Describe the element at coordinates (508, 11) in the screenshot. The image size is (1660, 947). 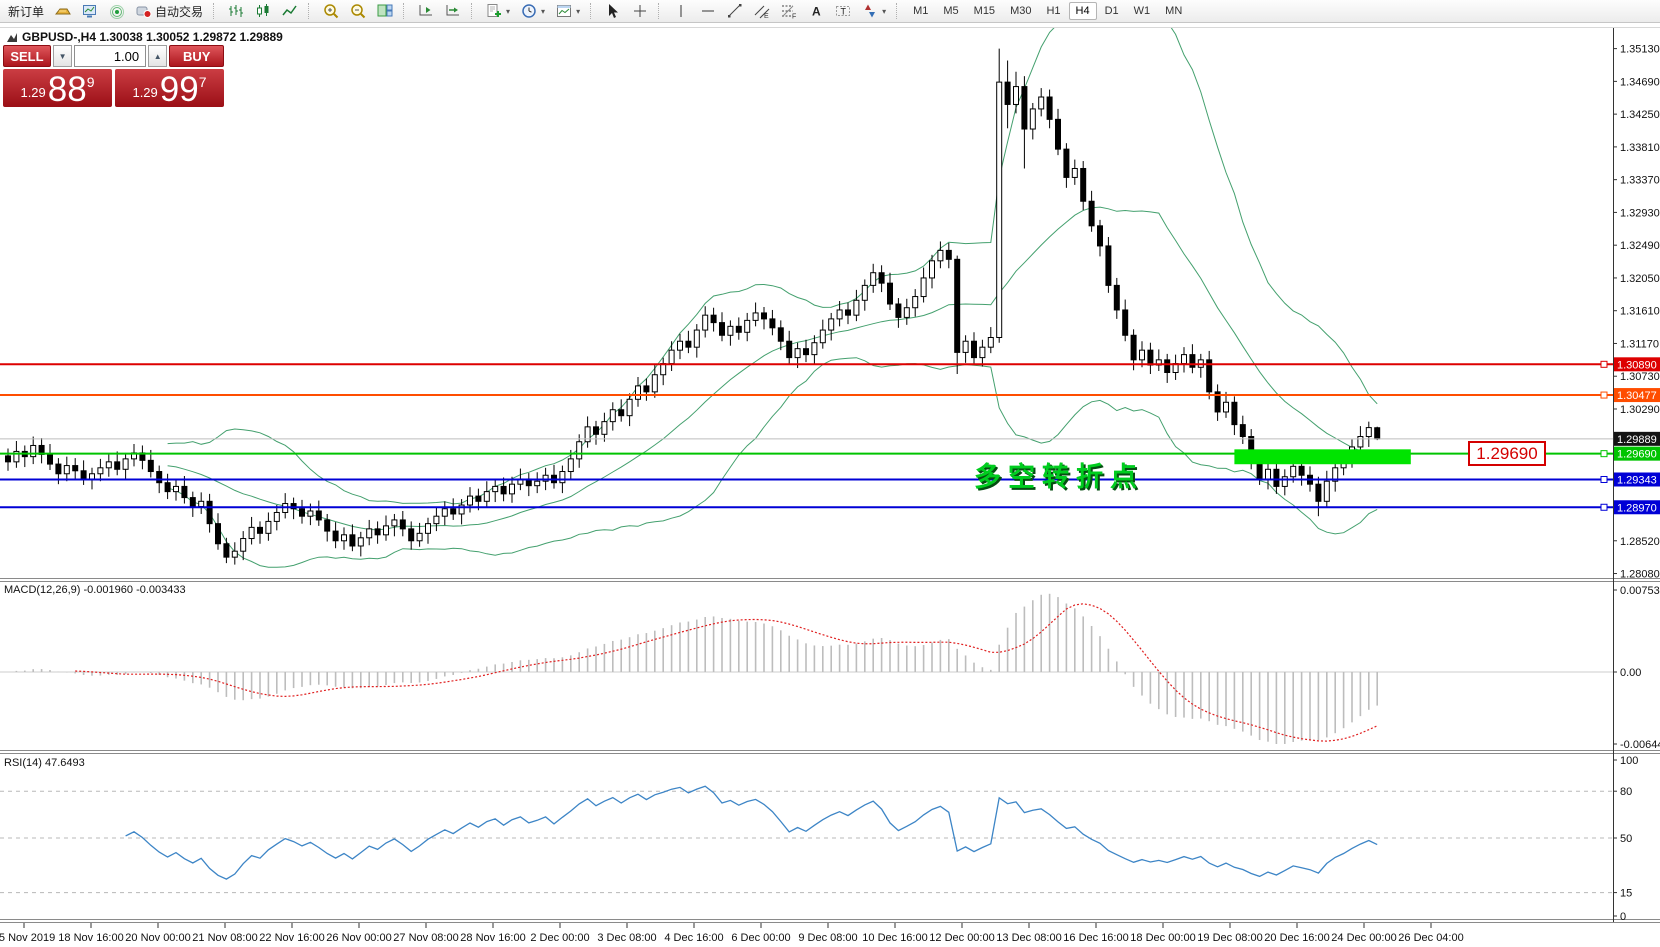
I see `new-chart-dropdown-caret: ▾` at that location.